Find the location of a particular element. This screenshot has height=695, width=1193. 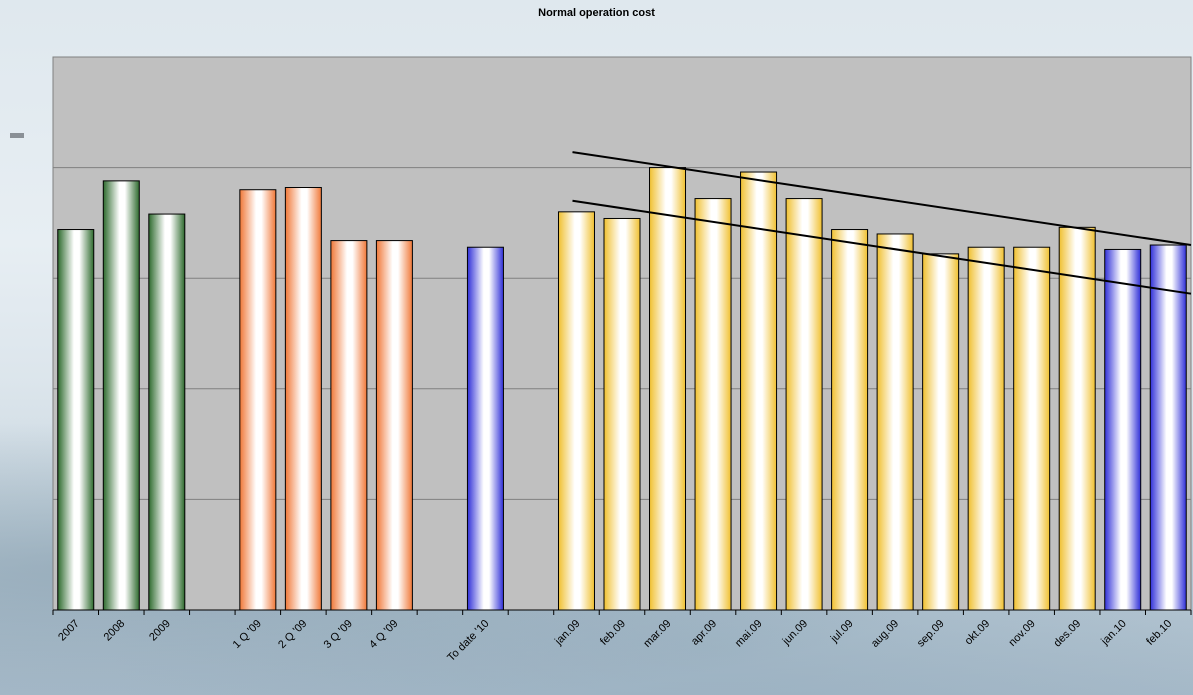

x-tick-label: jan.09 is located at coordinates (567, 633).